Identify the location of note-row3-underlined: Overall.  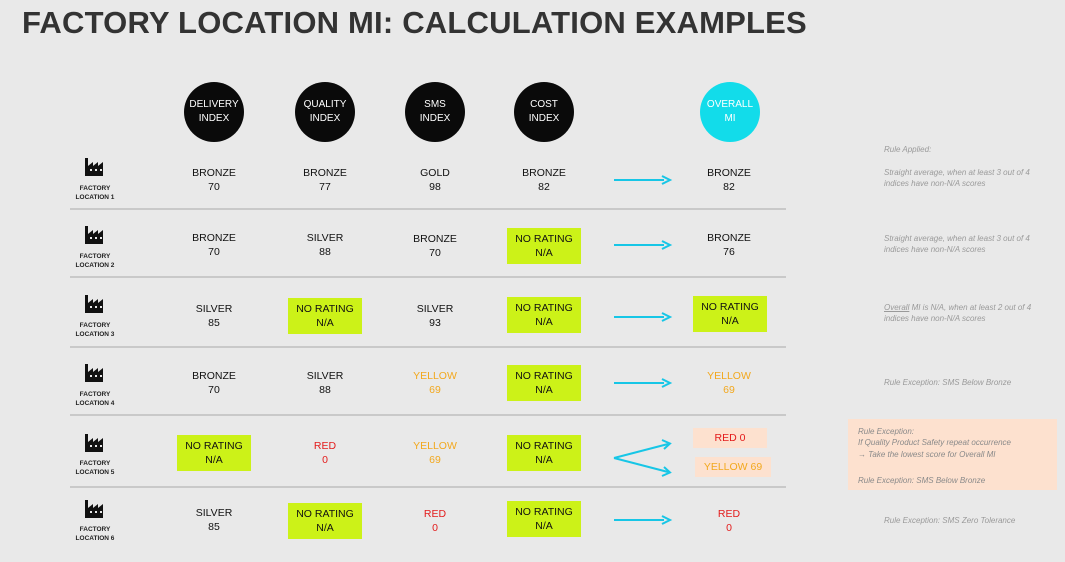
(897, 307).